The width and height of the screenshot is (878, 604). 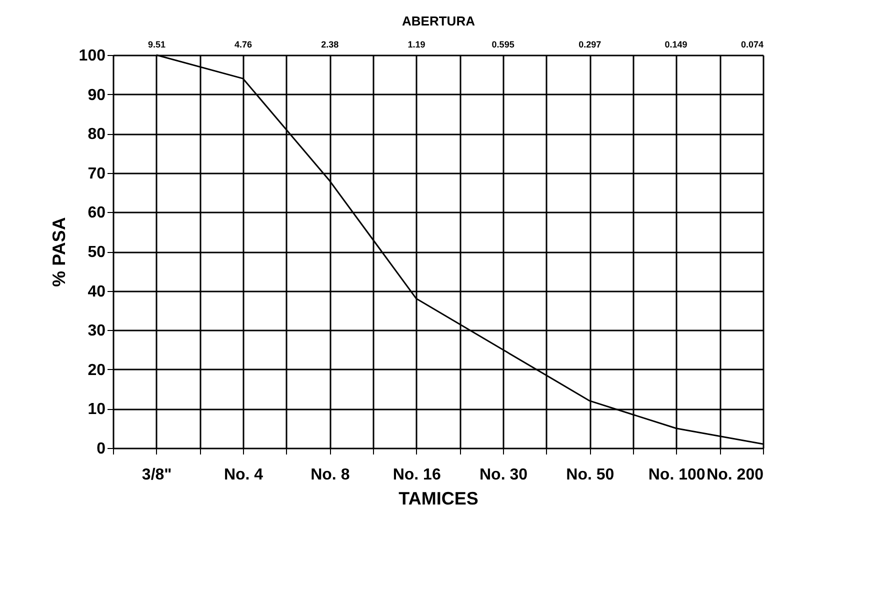 I want to click on x-axis-title: TAMICES, so click(x=438, y=498).